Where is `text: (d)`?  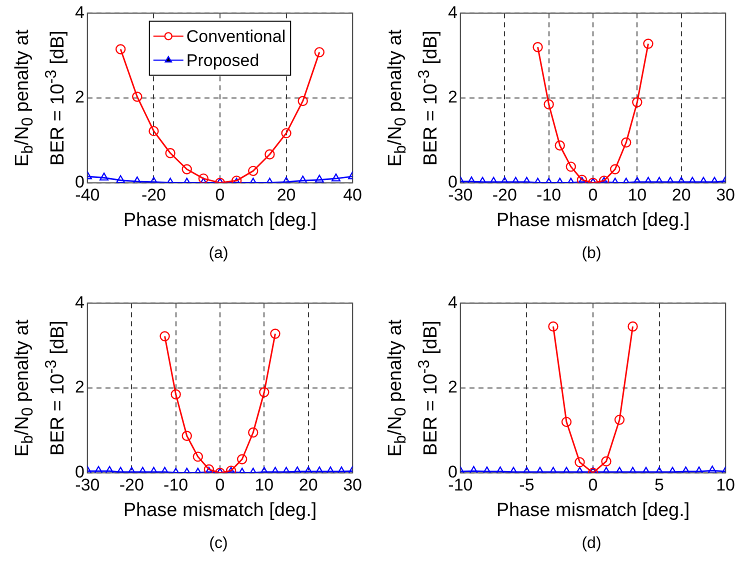 text: (d) is located at coordinates (591, 544).